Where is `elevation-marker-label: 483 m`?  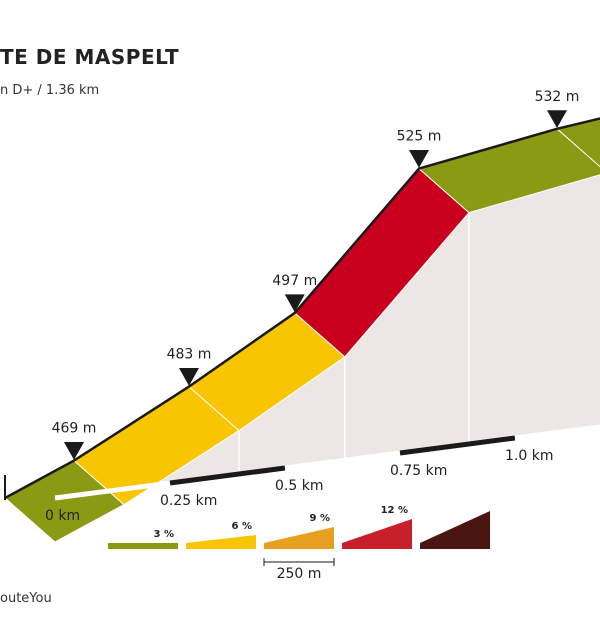
elevation-marker-label: 483 m is located at coordinates (189, 355).